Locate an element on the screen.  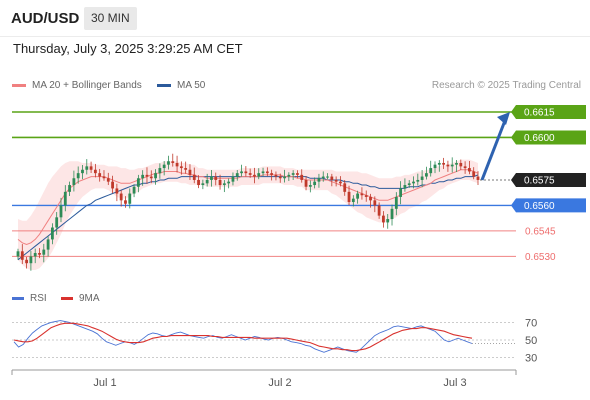
rsi-panel: 70 50 30 is located at coordinates (274, 341).